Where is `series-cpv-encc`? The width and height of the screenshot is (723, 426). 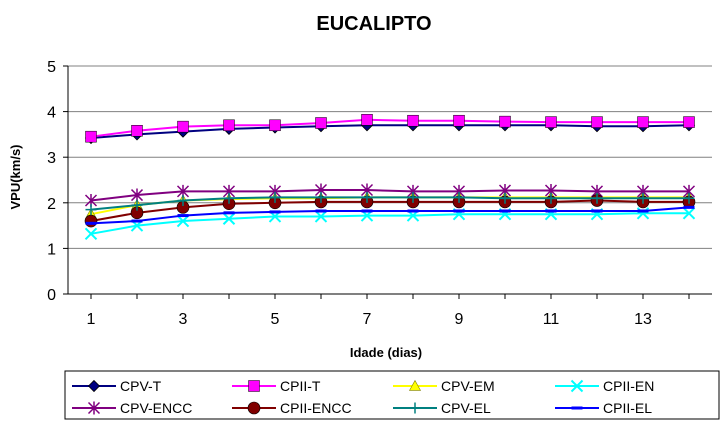
series-cpv-encc is located at coordinates (390, 195).